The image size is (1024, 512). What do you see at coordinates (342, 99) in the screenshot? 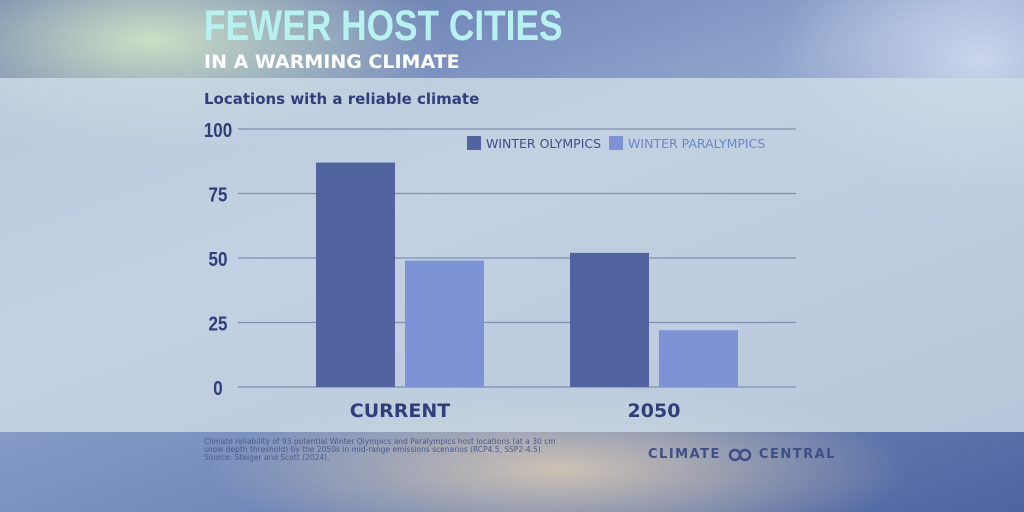
I see `chart-title: Locations with a reliable climate` at bounding box center [342, 99].